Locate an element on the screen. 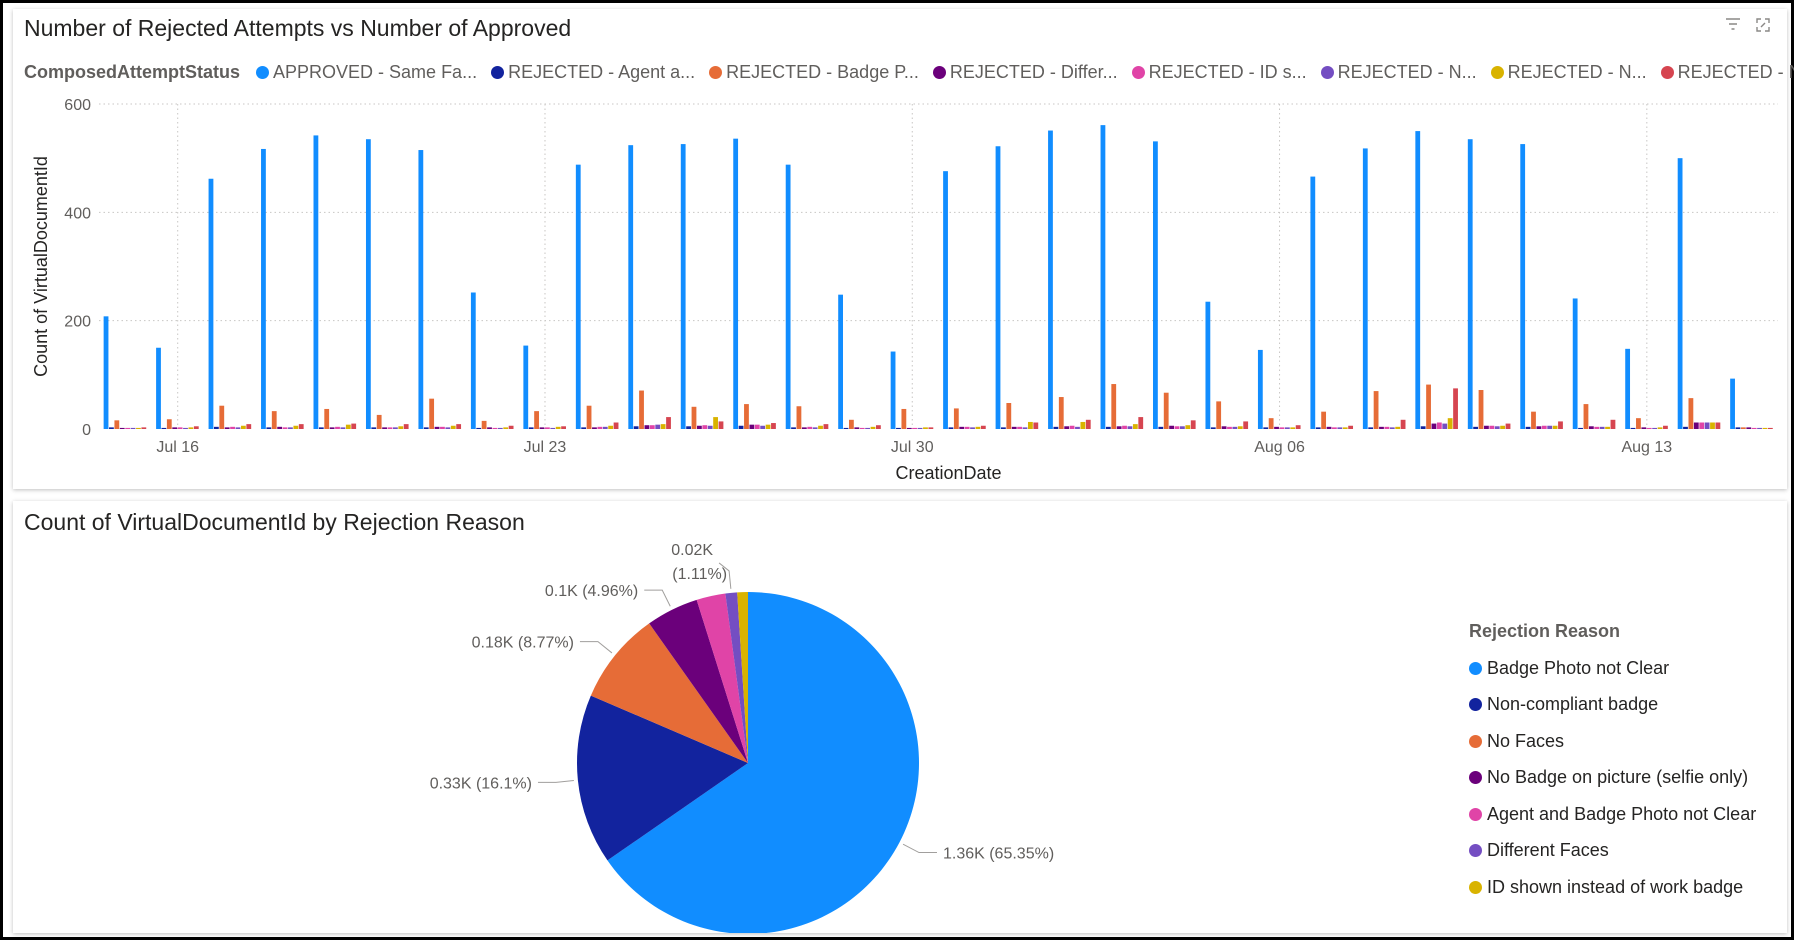  pie-slice-no-faces is located at coordinates (669, 693).